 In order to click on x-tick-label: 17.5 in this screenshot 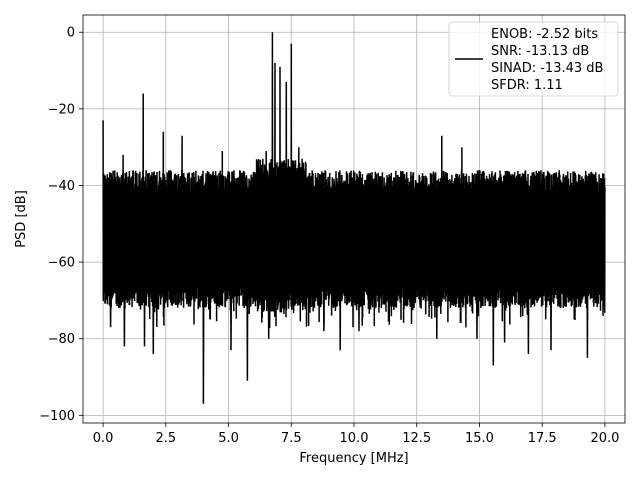, I will do `click(542, 438)`.